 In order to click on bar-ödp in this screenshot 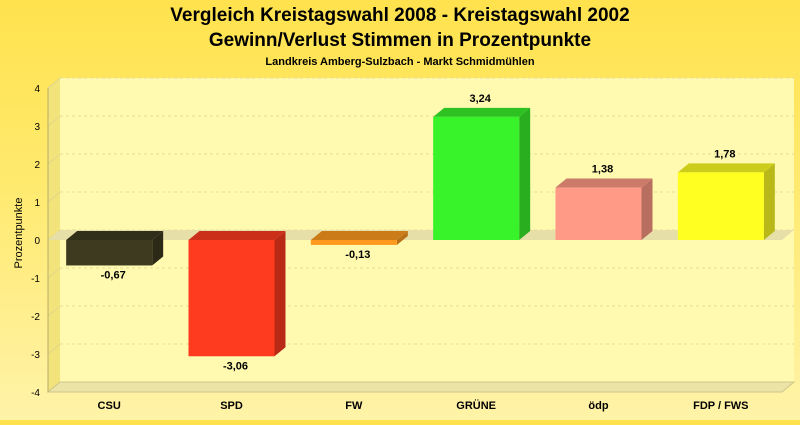, I will do `click(598, 213)`.